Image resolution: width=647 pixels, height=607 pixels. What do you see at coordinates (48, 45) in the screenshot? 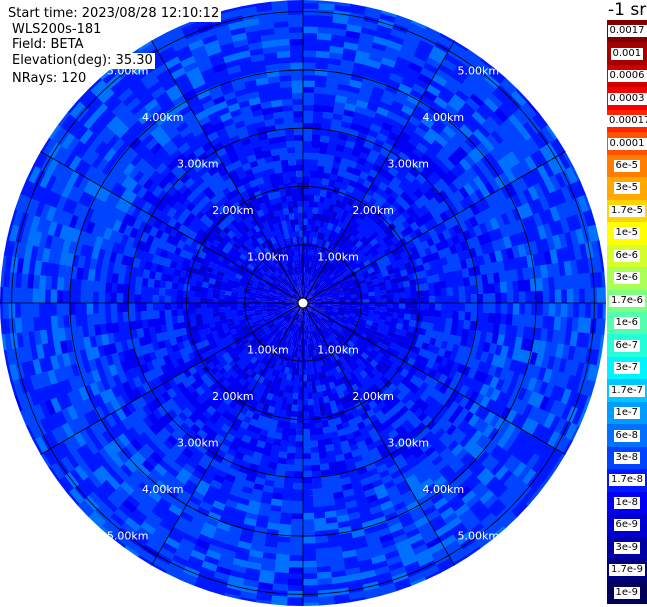
I see `field-label: Field: BETA` at bounding box center [48, 45].